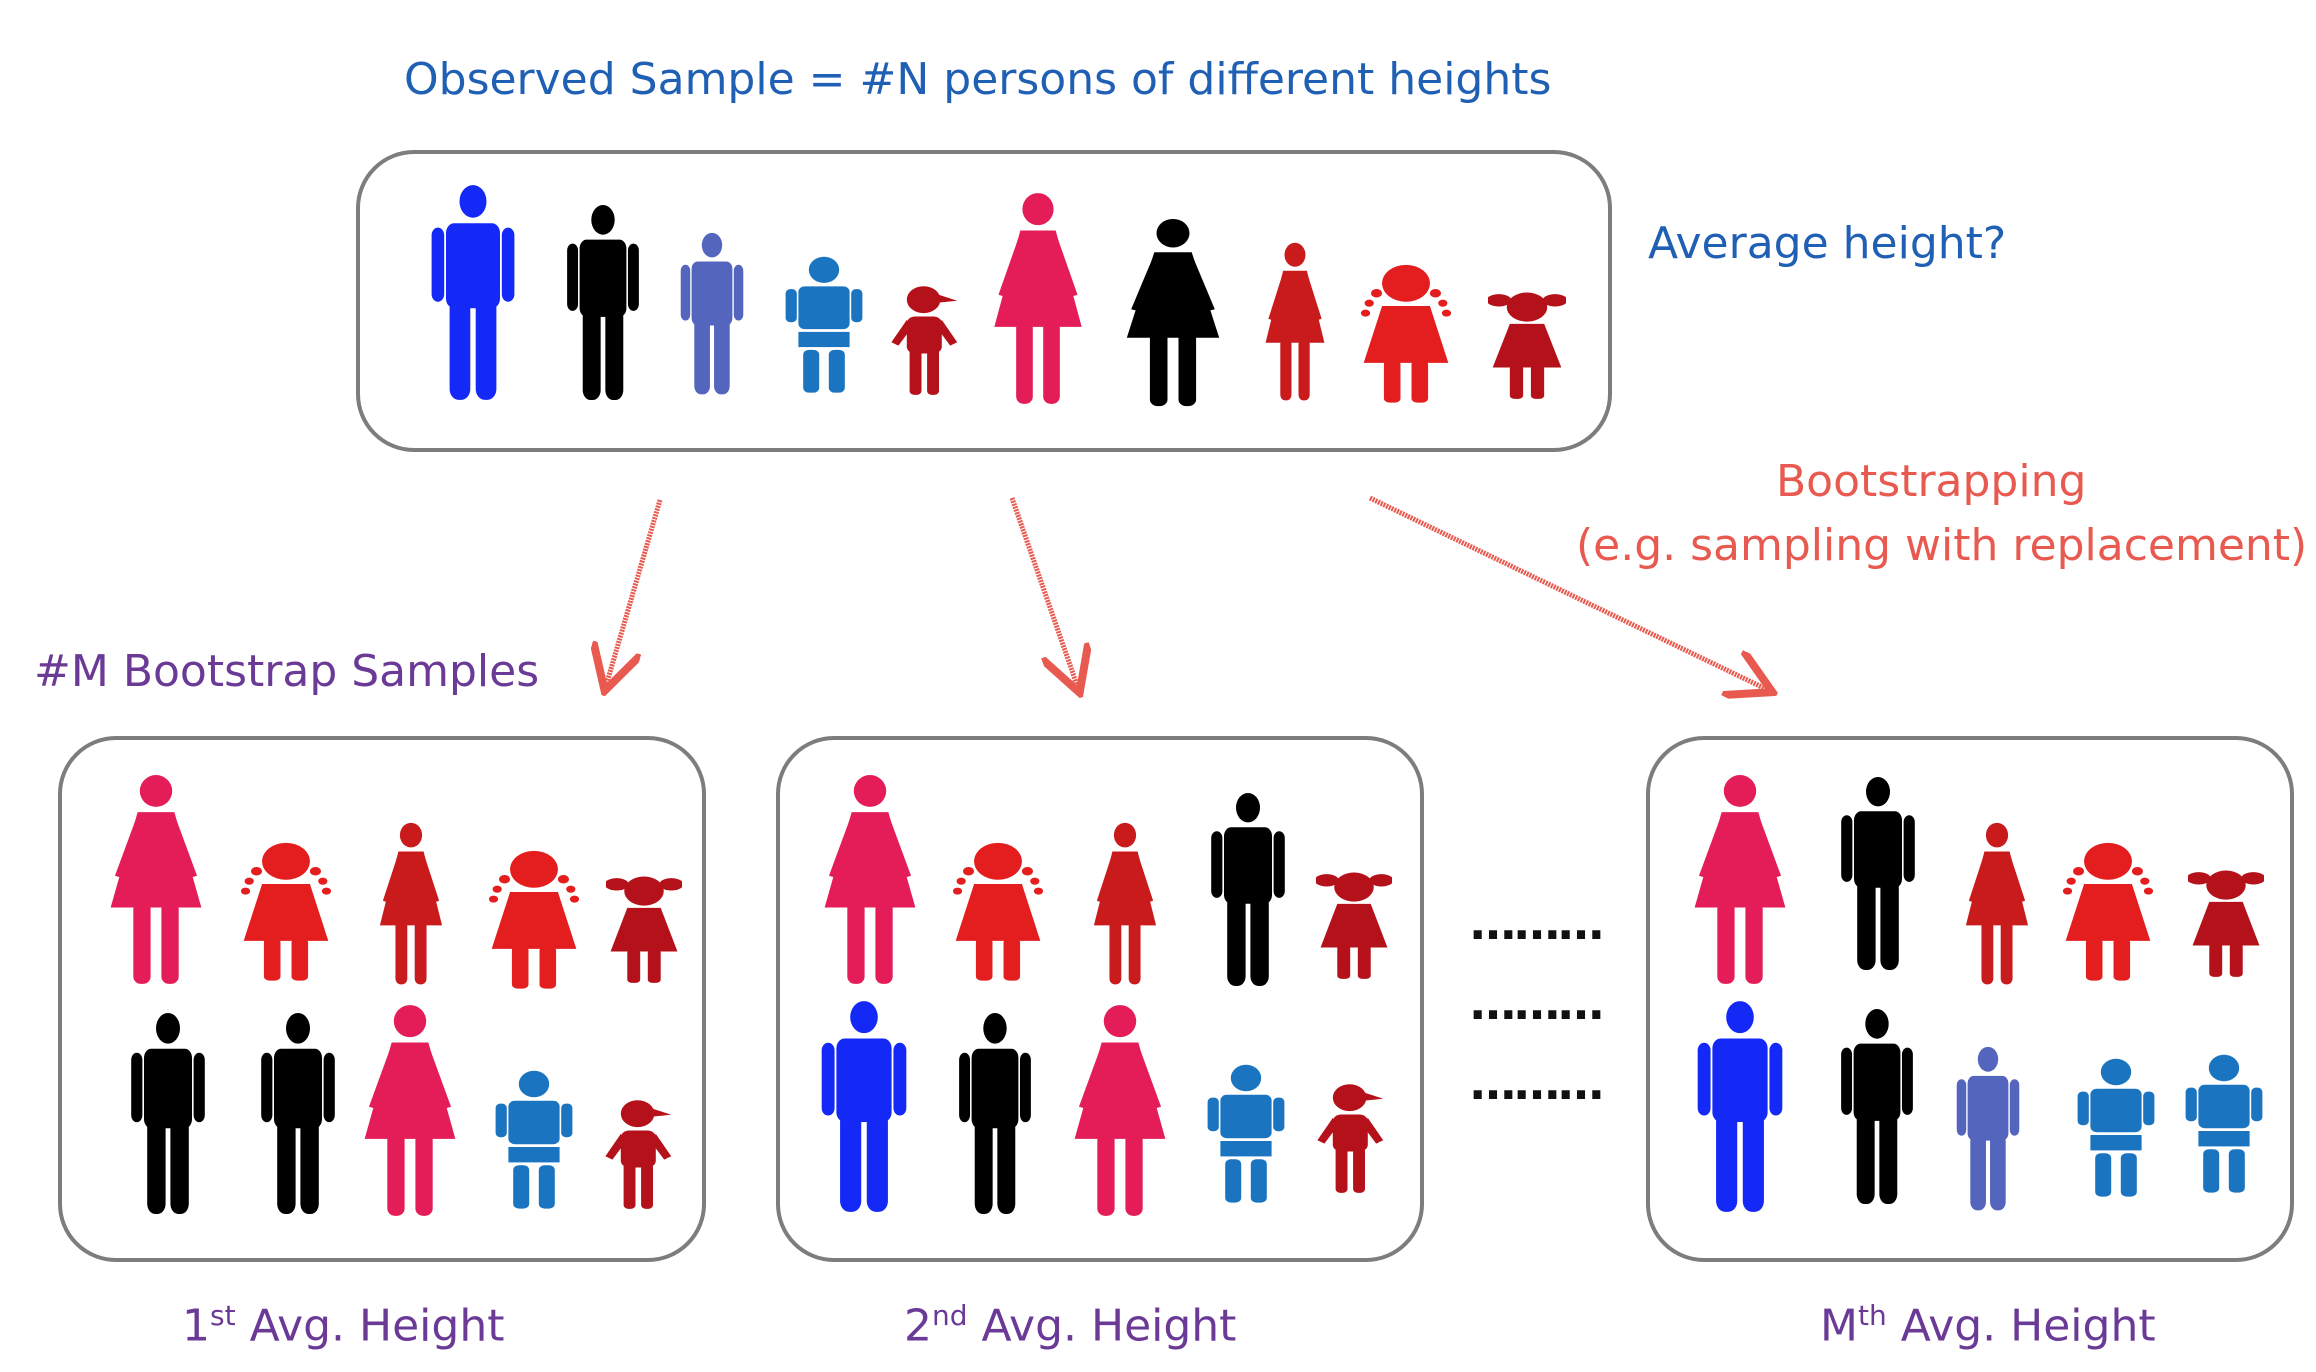 This screenshot has width=2316, height=1372. Describe the element at coordinates (287, 671) in the screenshot. I see `bootstrap-samples-label: #M Bootstrap Samples` at that location.